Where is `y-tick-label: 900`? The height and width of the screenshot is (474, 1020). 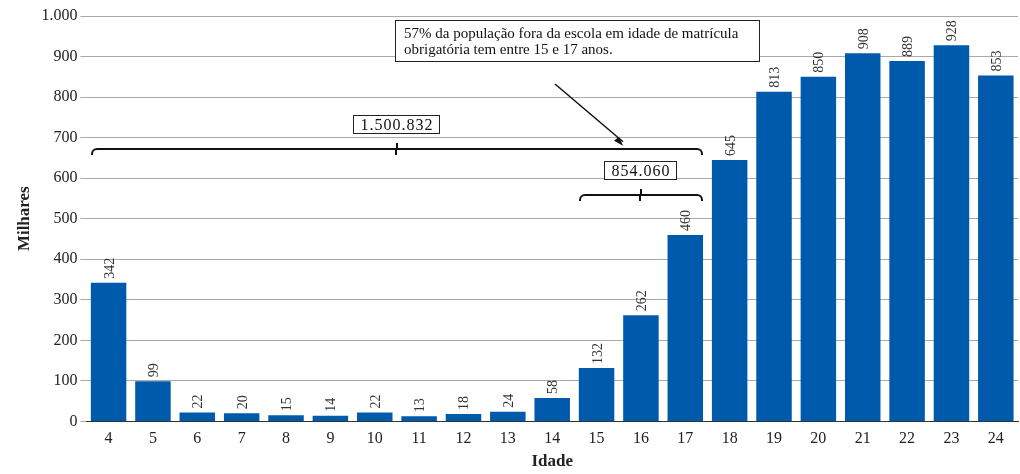 y-tick-label: 900 is located at coordinates (65, 55).